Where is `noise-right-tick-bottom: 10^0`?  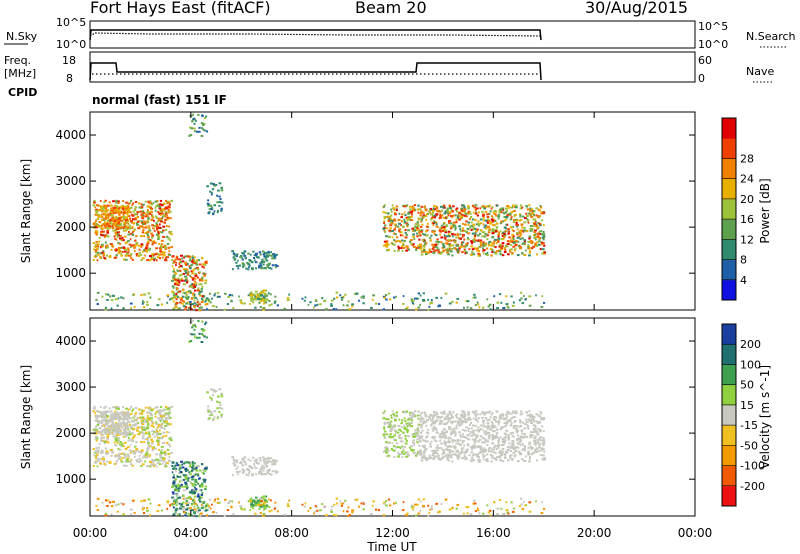
noise-right-tick-bottom: 10^0 is located at coordinates (713, 44).